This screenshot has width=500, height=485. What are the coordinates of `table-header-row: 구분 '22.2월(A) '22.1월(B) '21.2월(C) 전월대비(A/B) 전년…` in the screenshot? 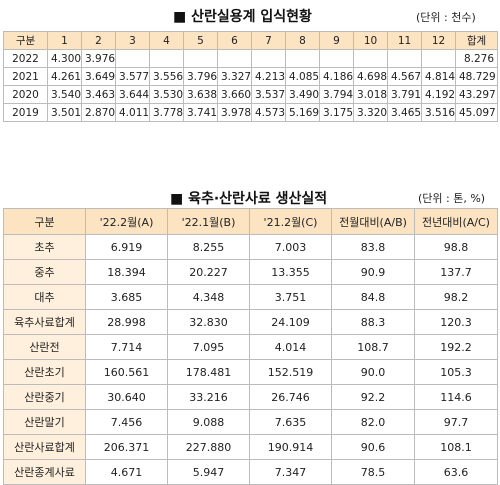 It's located at (250, 221).